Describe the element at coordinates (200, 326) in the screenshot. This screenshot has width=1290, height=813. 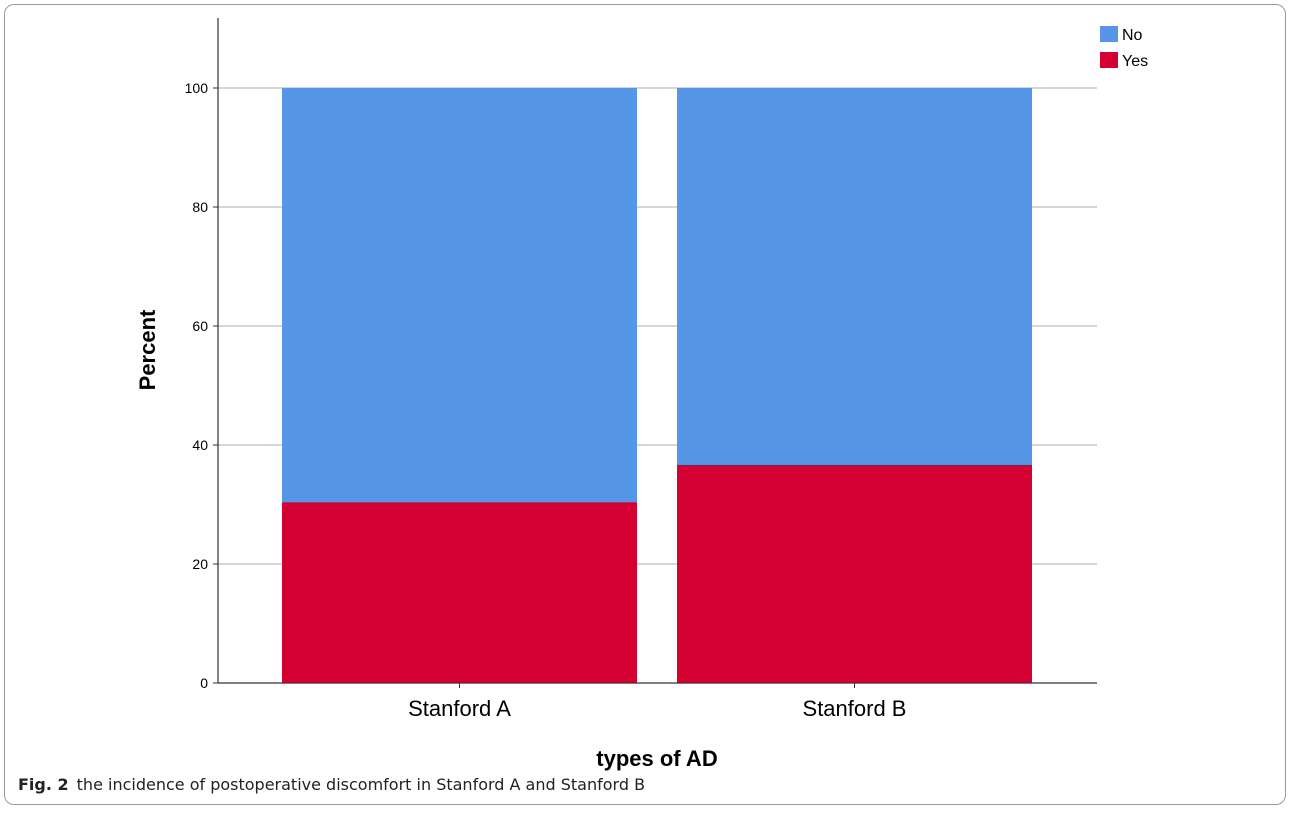
I see `y-tick-label: 60` at that location.